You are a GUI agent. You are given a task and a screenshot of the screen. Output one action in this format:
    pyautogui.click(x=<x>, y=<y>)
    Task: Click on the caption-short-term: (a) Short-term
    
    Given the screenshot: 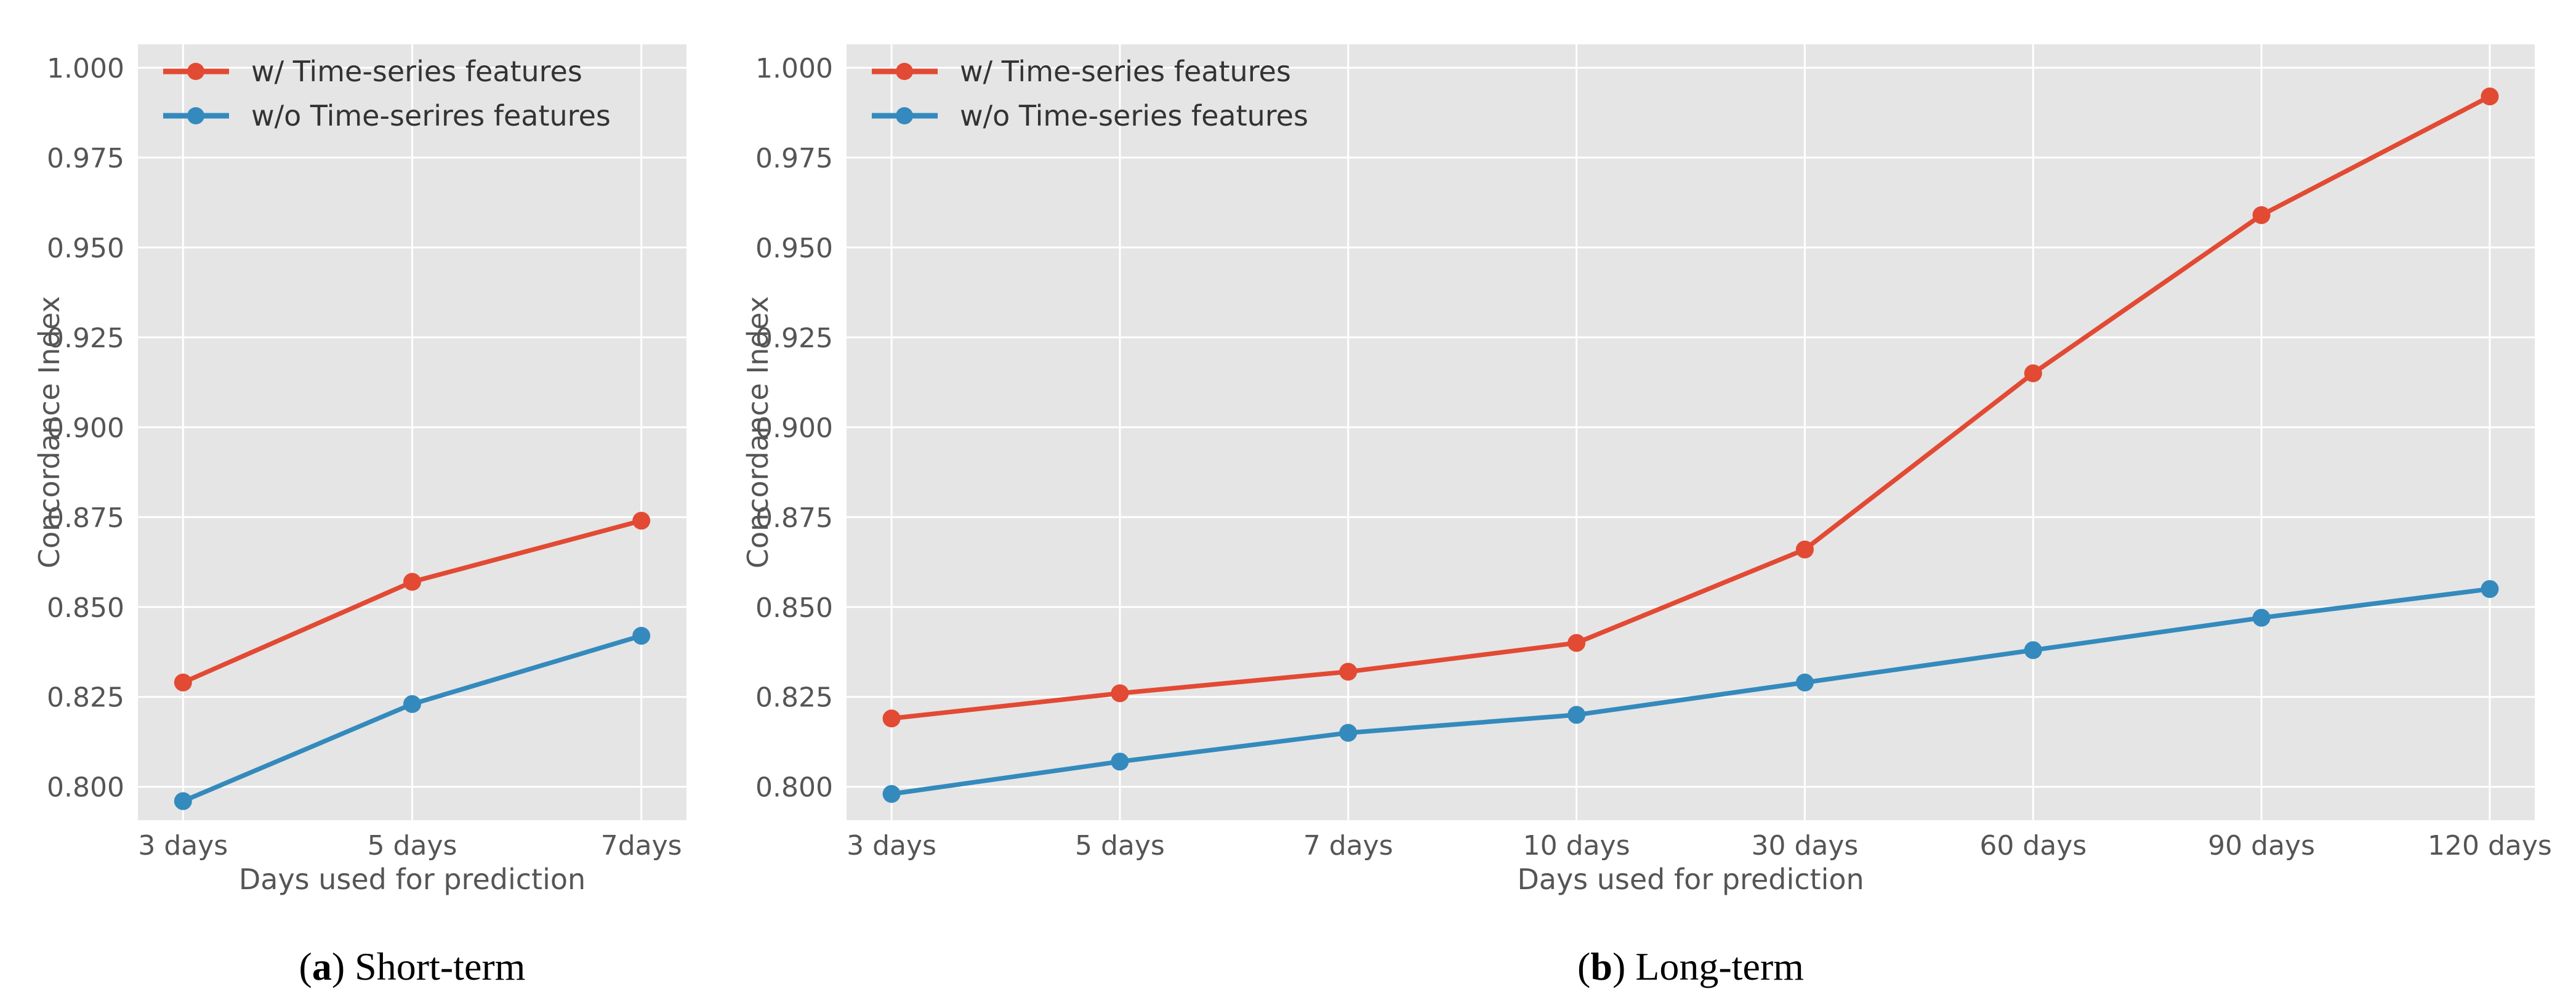 What is the action you would take?
    pyautogui.click(x=412, y=967)
    